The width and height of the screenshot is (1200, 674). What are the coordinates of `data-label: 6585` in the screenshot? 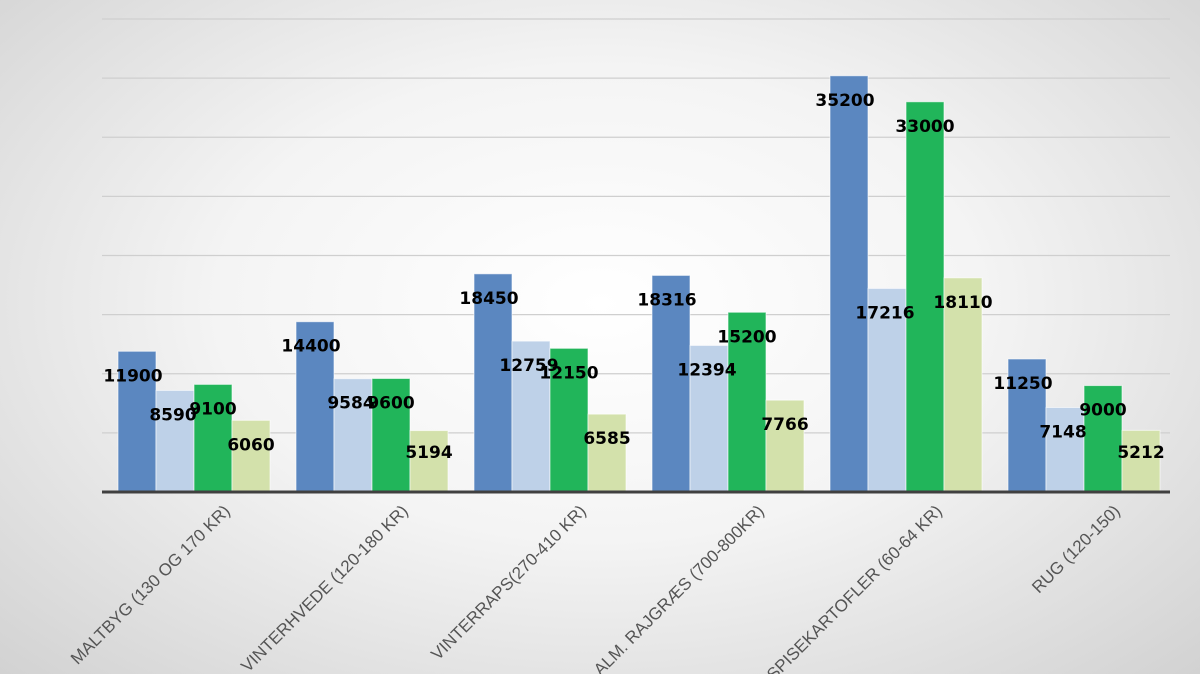 It's located at (606, 439).